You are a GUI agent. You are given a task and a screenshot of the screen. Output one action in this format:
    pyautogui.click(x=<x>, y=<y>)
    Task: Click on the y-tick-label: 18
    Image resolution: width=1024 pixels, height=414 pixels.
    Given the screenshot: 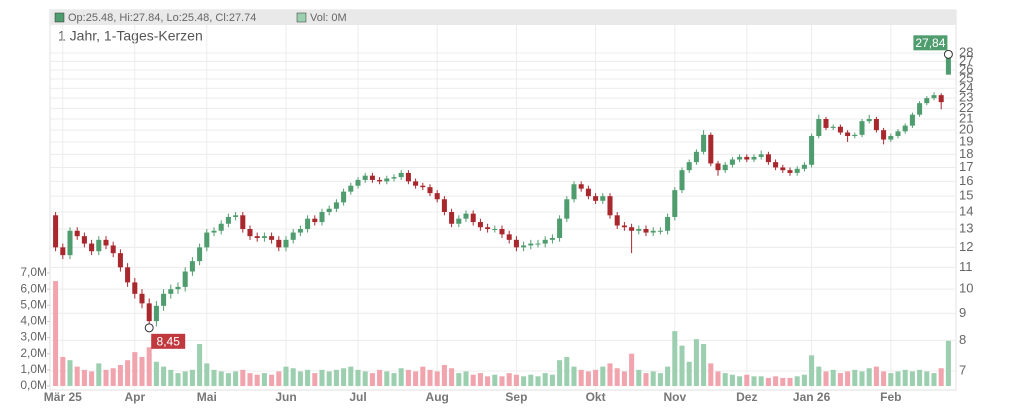 What is the action you would take?
    pyautogui.click(x=966, y=153)
    